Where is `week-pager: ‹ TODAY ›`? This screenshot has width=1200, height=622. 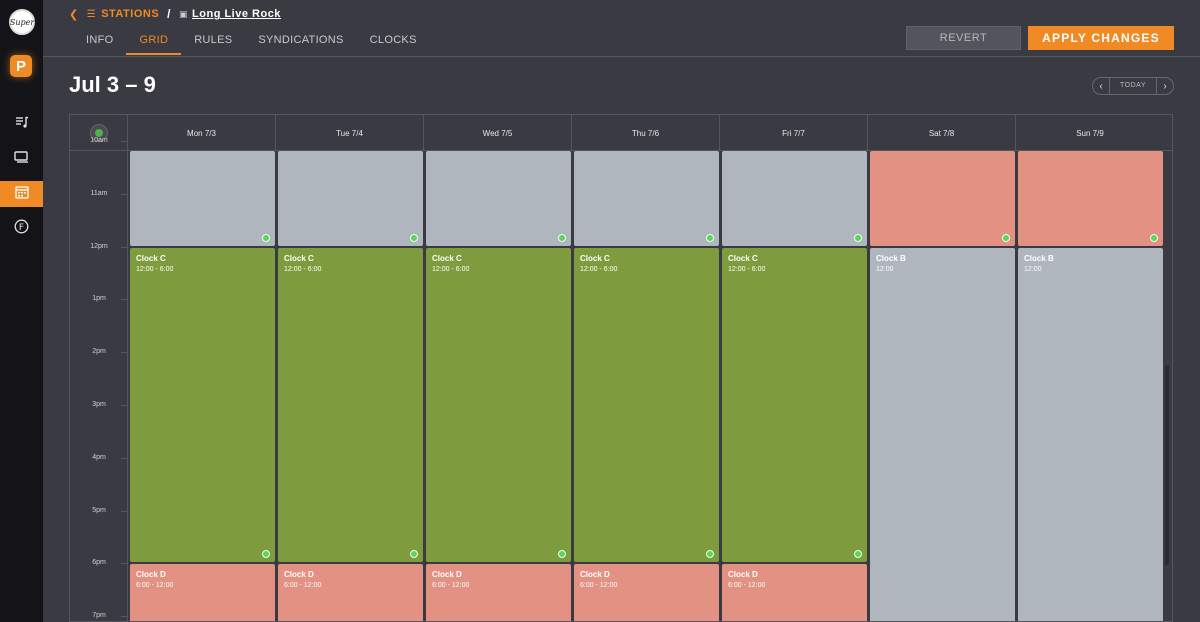
week-pager: ‹ TODAY › is located at coordinates (1133, 86).